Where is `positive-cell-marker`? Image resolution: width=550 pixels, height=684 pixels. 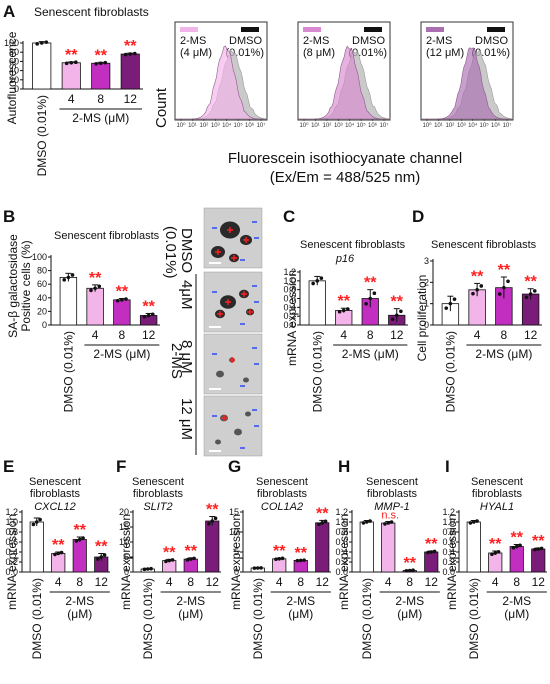 positive-cell-marker is located at coordinates (232, 360).